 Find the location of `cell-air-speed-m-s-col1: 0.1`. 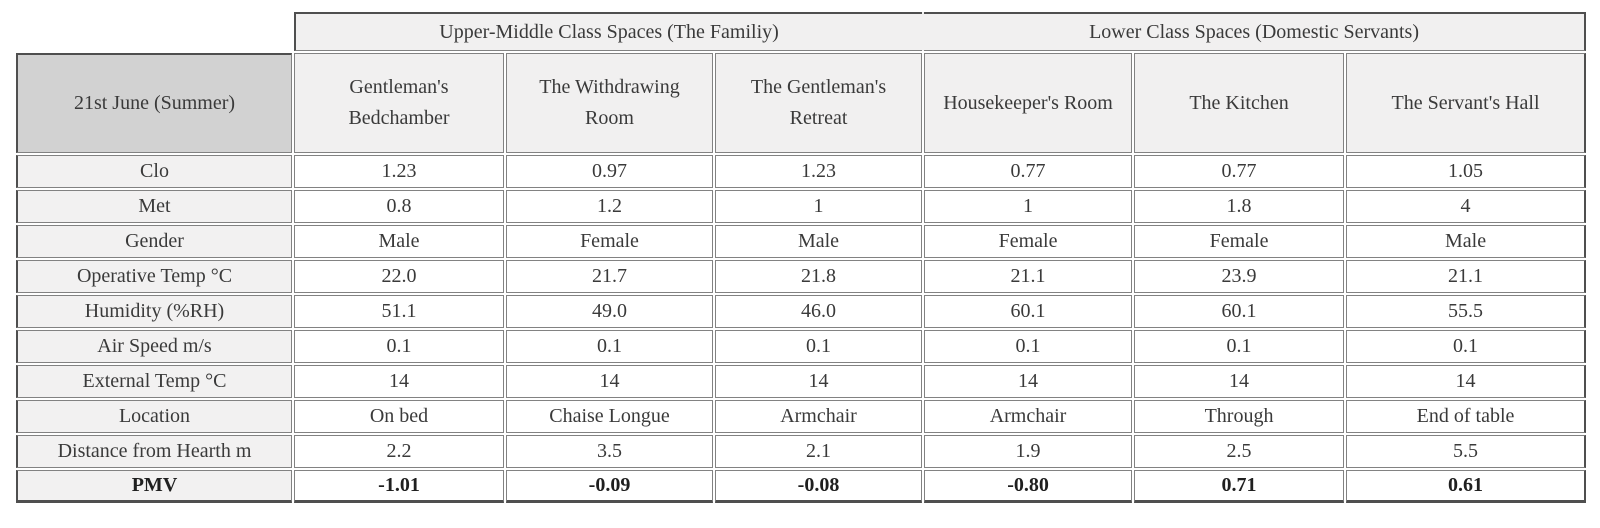

cell-air-speed-m-s-col1: 0.1 is located at coordinates (399, 346).